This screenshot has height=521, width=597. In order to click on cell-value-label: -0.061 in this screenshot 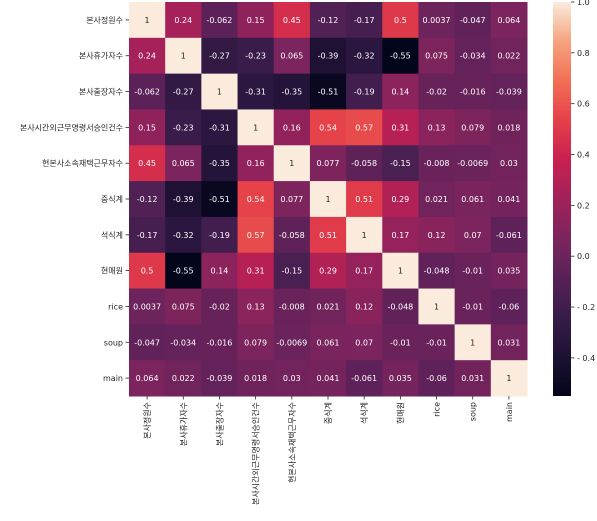, I will do `click(364, 378)`.